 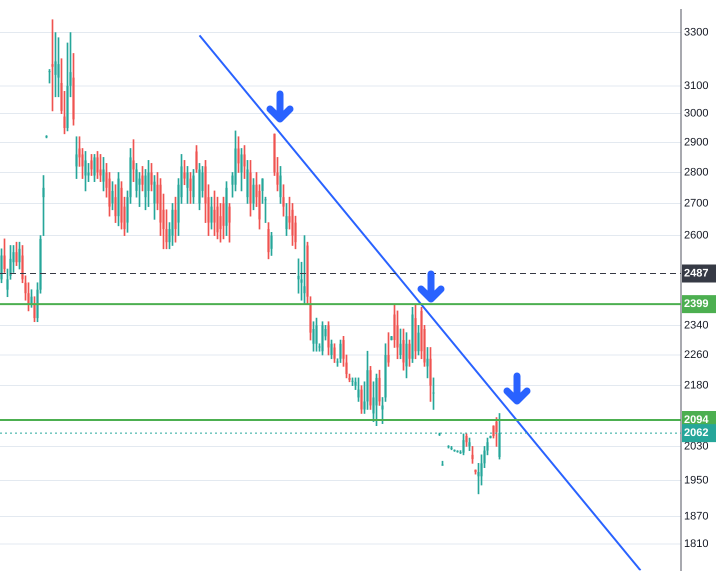 I want to click on y-tick-label: 2340, so click(x=696, y=325).